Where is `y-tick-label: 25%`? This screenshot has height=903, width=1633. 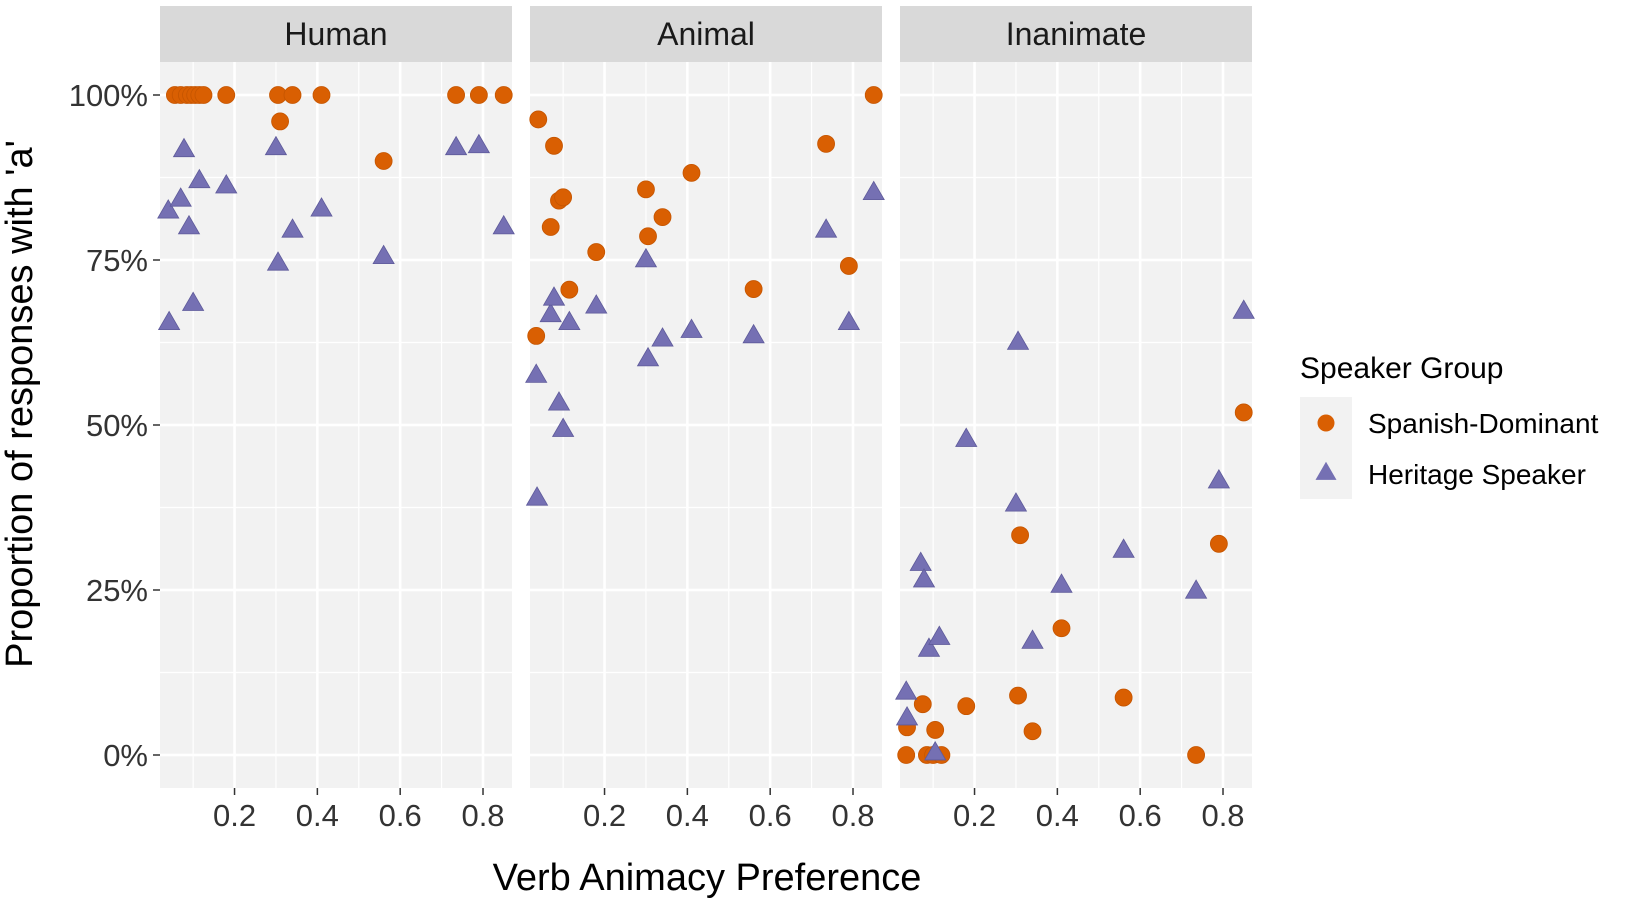
y-tick-label: 25% is located at coordinates (117, 590).